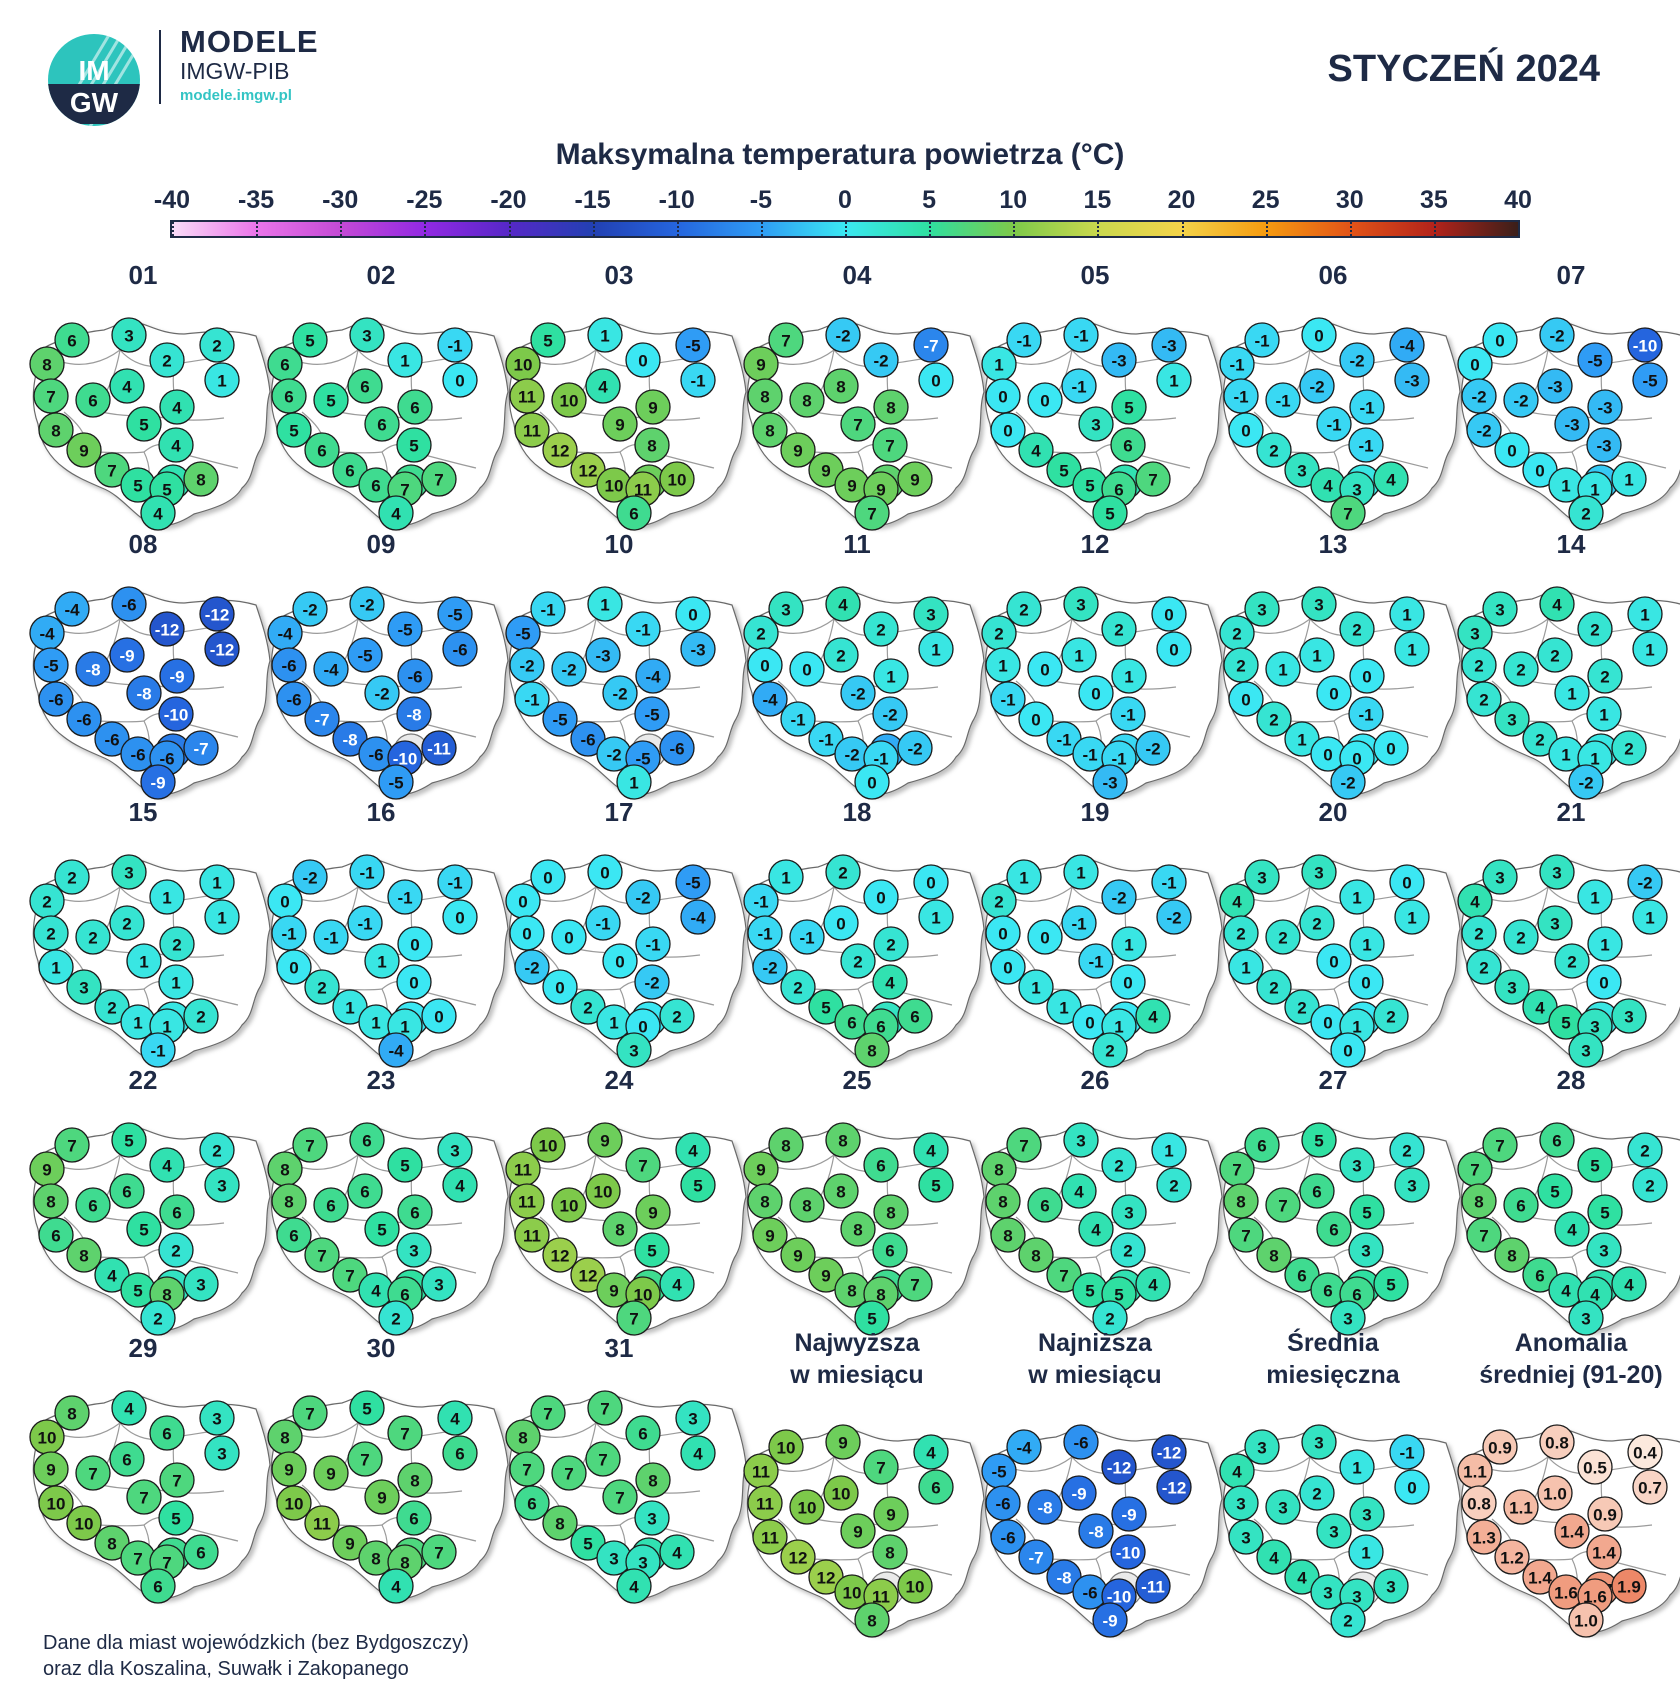 Image resolution: width=1680 pixels, height=1682 pixels. What do you see at coordinates (1334, 961) in the screenshot?
I see `station-marker-łódź: 0` at bounding box center [1334, 961].